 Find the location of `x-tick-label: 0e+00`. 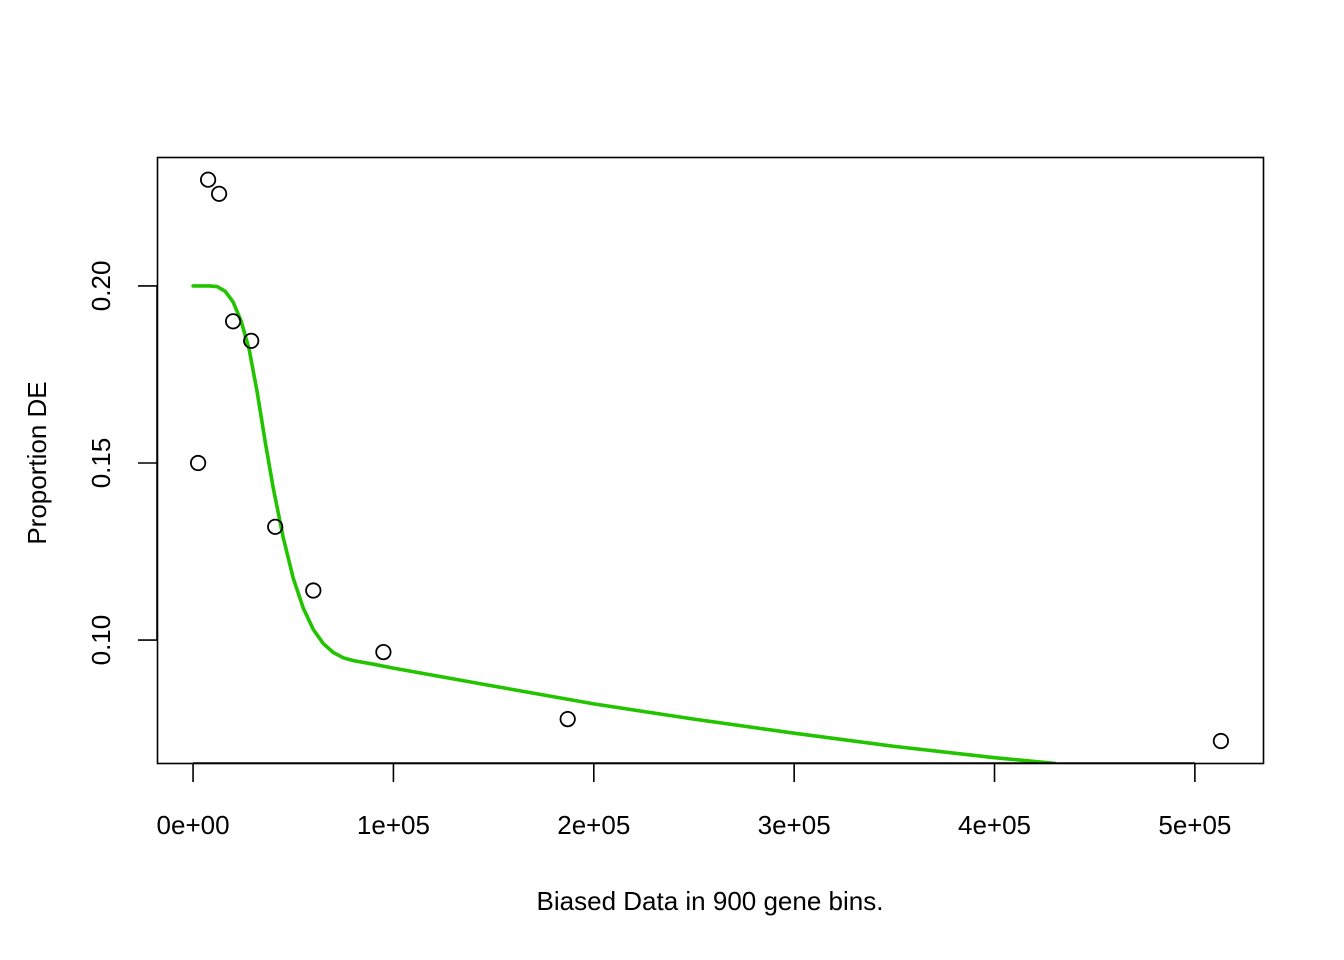

x-tick-label: 0e+00 is located at coordinates (193, 825).